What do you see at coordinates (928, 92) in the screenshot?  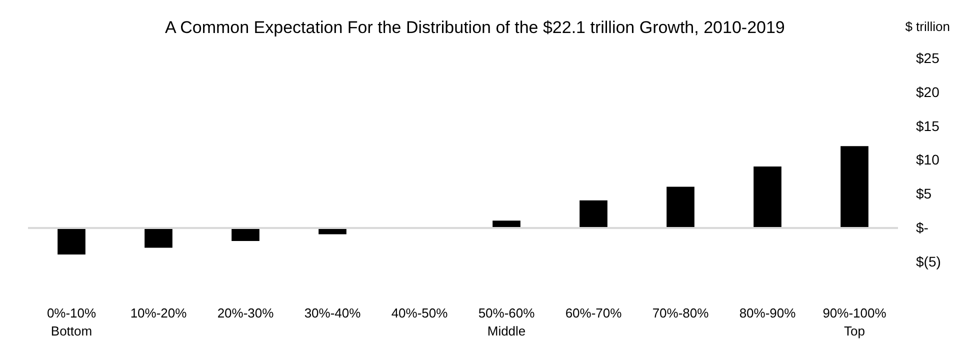 I see `y-tick-label: $20` at bounding box center [928, 92].